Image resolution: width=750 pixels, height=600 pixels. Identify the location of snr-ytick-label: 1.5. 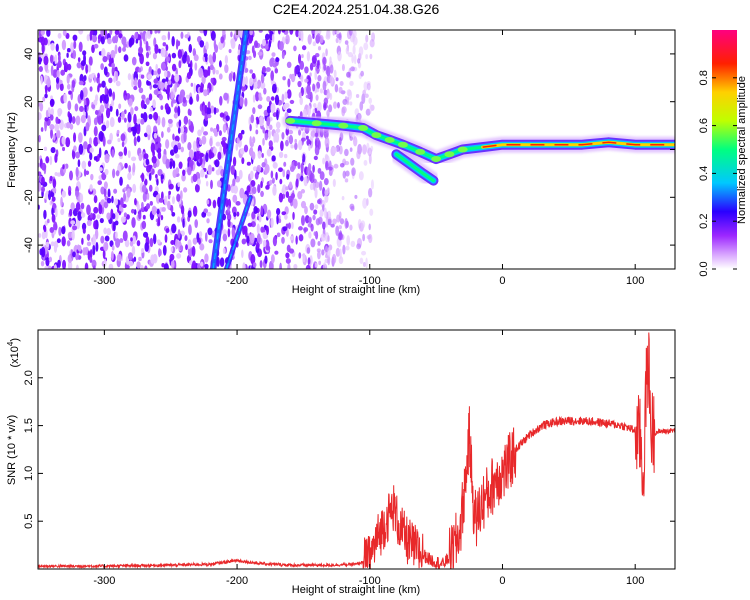
(29, 425).